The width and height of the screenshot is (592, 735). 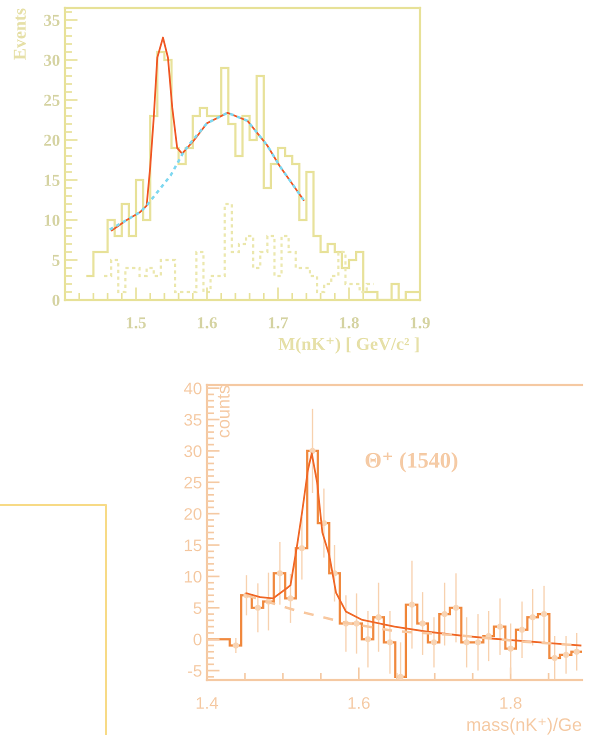 I want to click on x-tick-label: 1.5, so click(x=136, y=322).